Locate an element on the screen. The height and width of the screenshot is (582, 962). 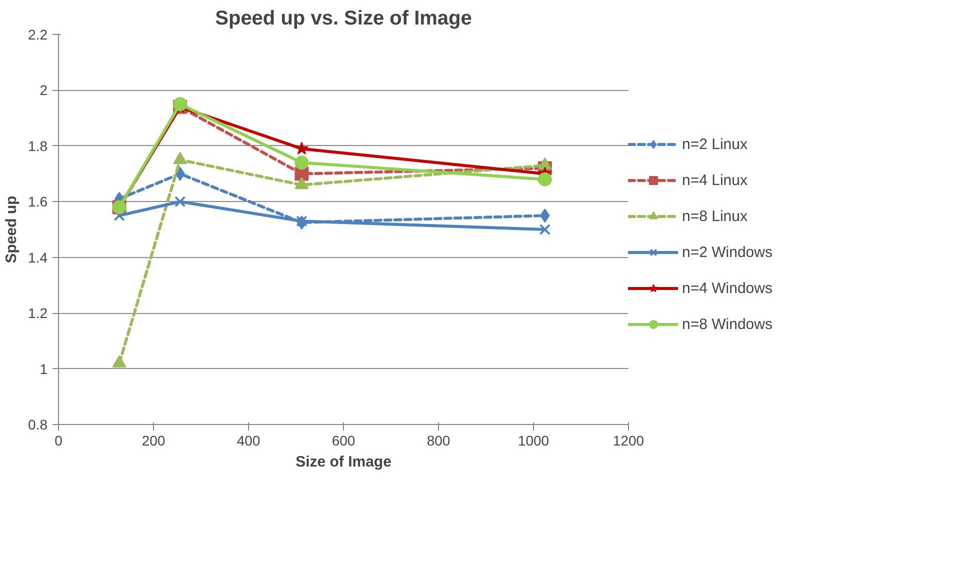
y-tick-label: 1.6 is located at coordinates (38, 202).